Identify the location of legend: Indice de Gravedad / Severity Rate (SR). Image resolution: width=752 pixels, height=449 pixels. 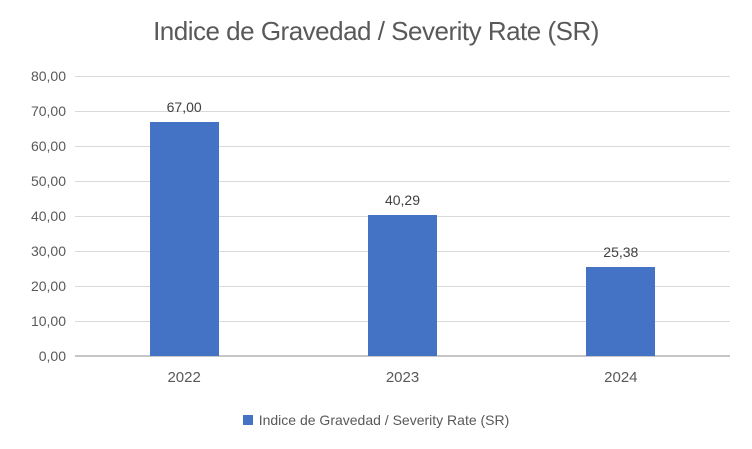
(376, 420).